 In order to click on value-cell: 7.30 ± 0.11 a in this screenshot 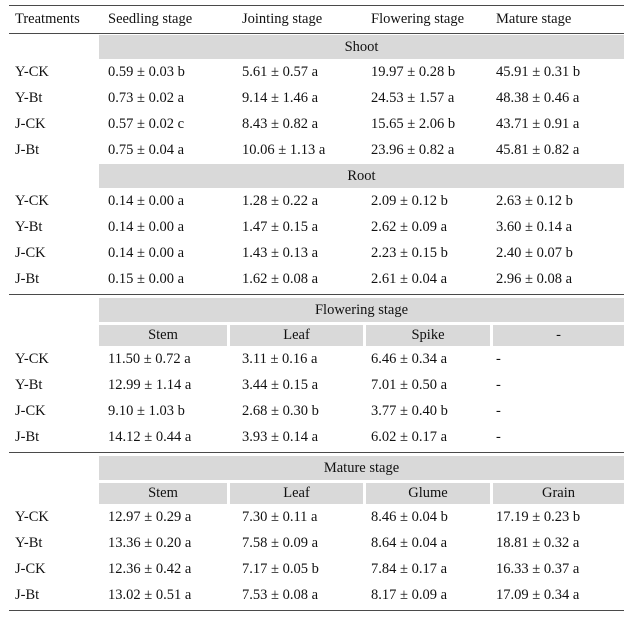, I will do `click(280, 517)`.